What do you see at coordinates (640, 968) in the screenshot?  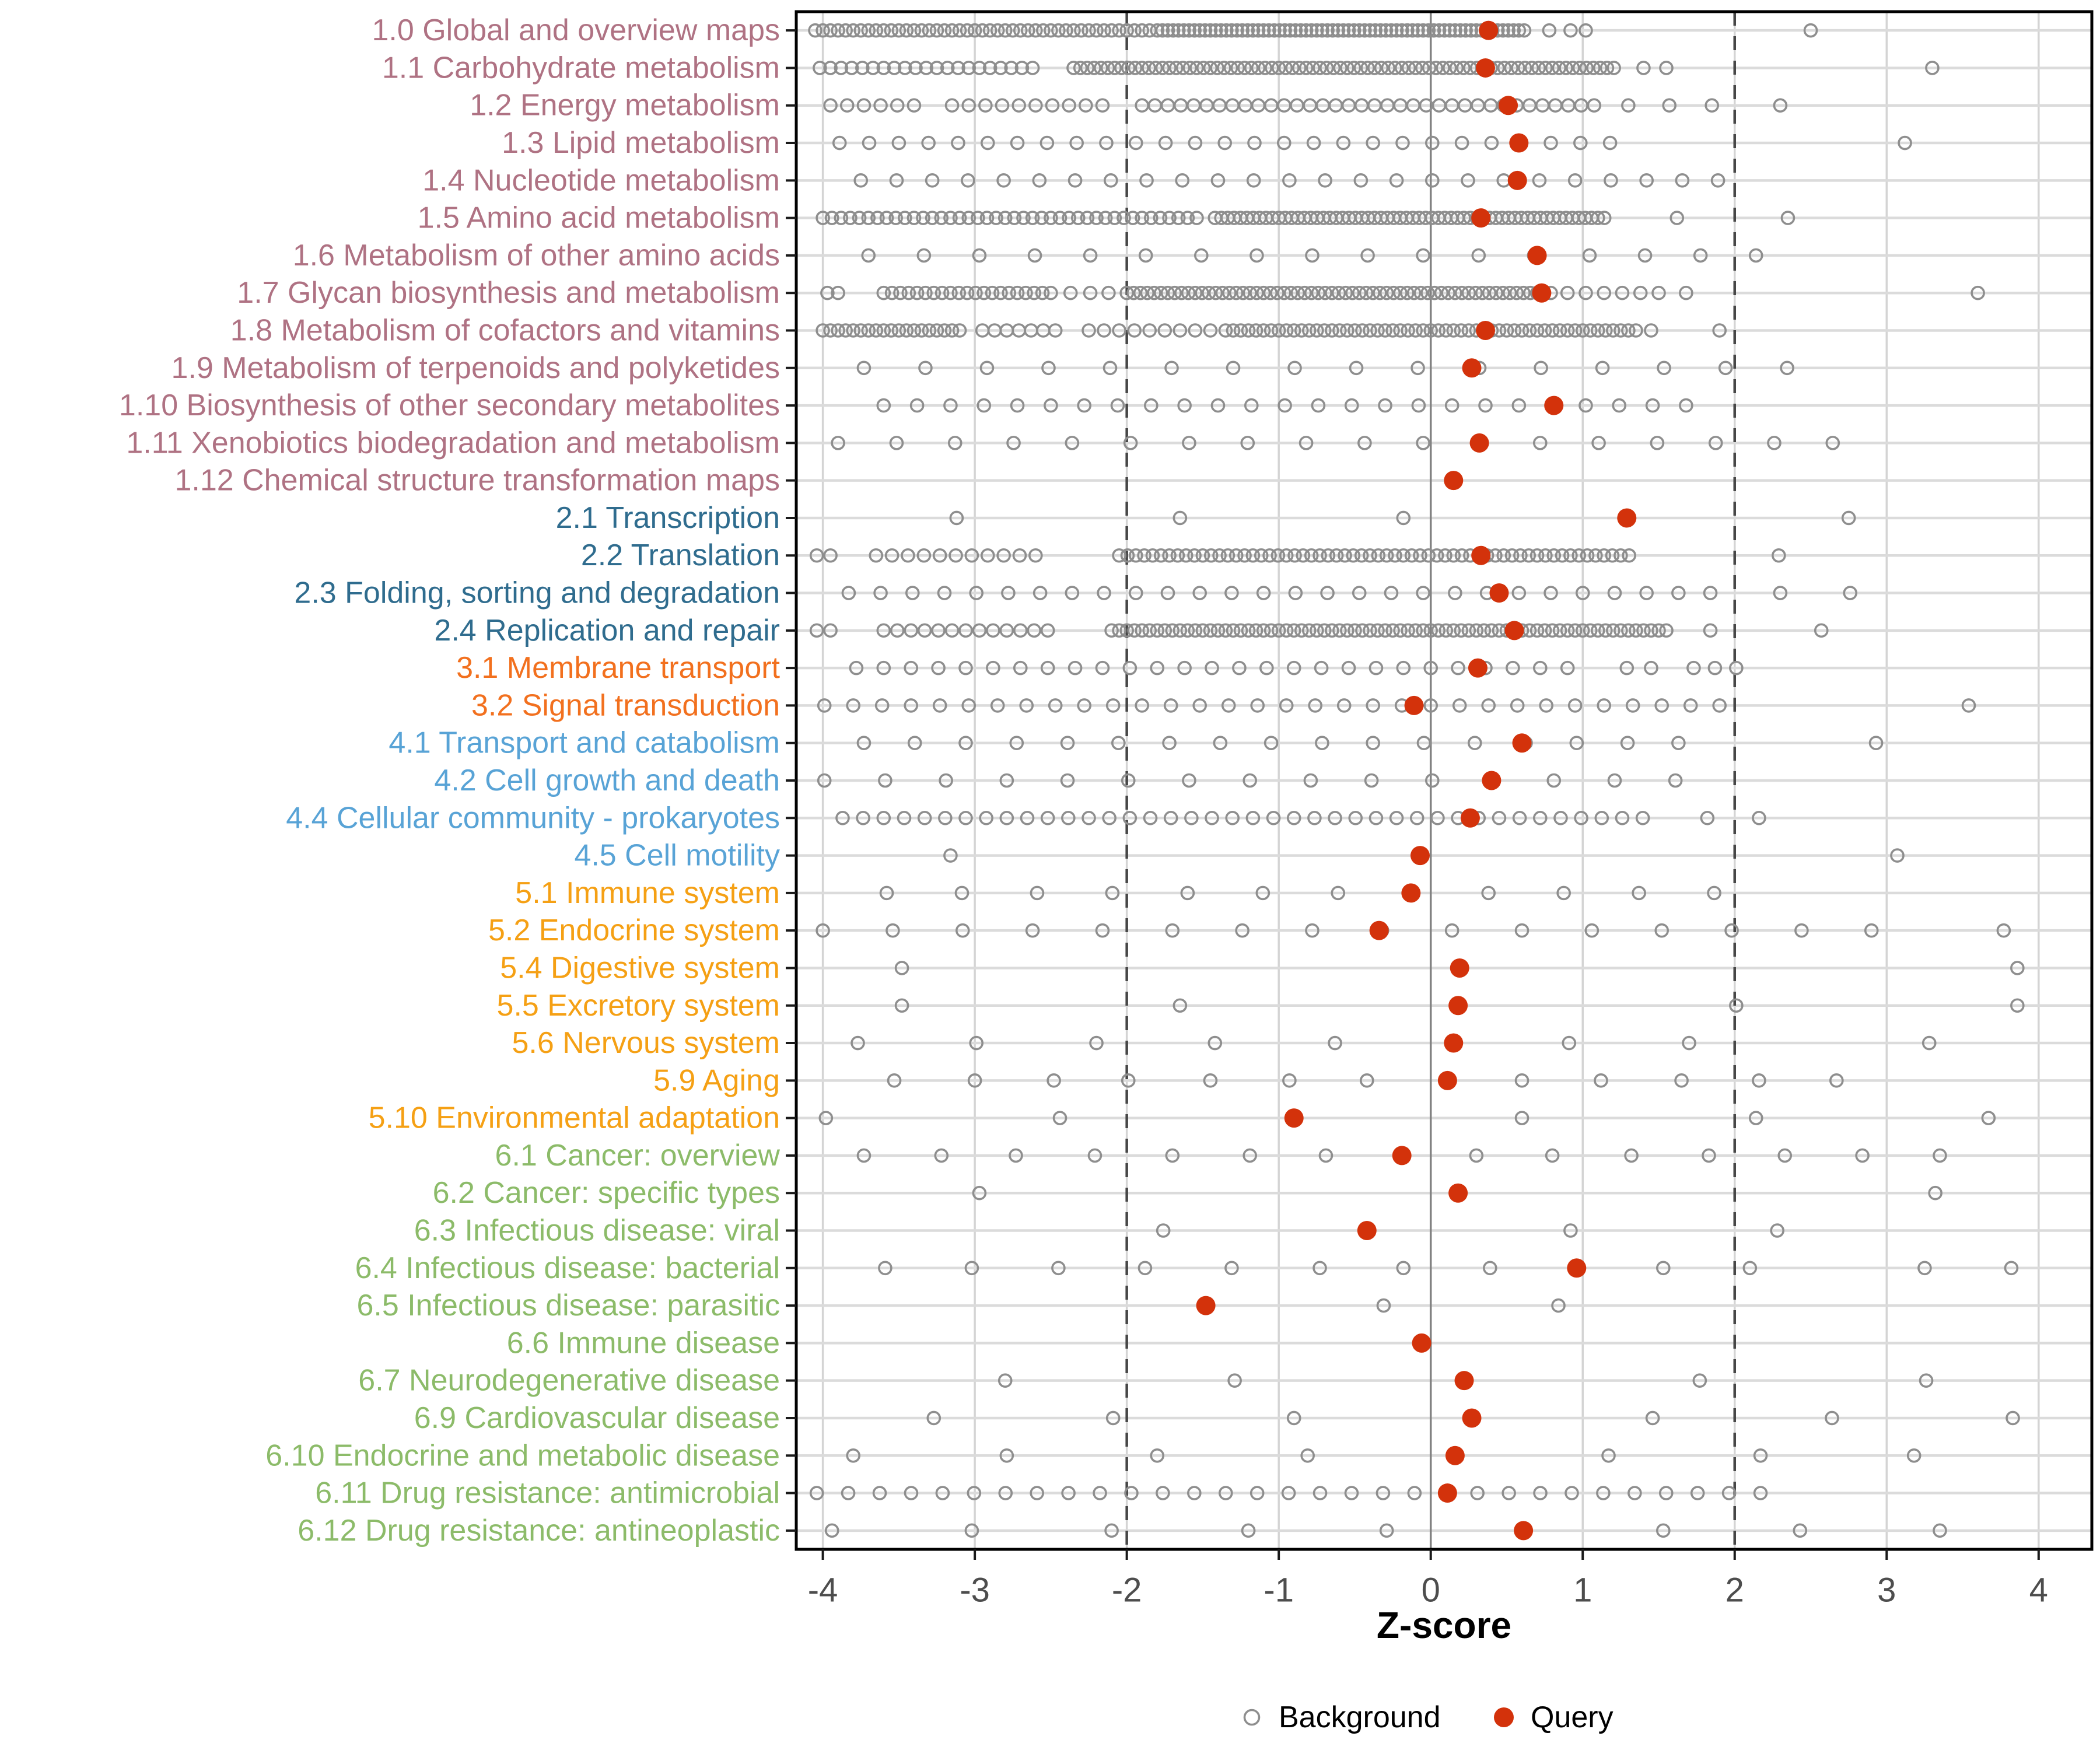 I see `row-label: 5.4 Digestive system` at bounding box center [640, 968].